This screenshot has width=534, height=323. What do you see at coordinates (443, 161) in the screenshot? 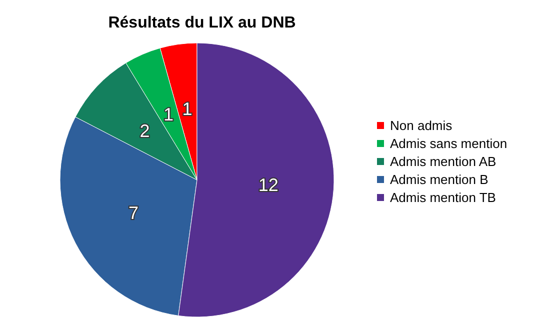
I see `legend-label: Admis mention AB` at bounding box center [443, 161].